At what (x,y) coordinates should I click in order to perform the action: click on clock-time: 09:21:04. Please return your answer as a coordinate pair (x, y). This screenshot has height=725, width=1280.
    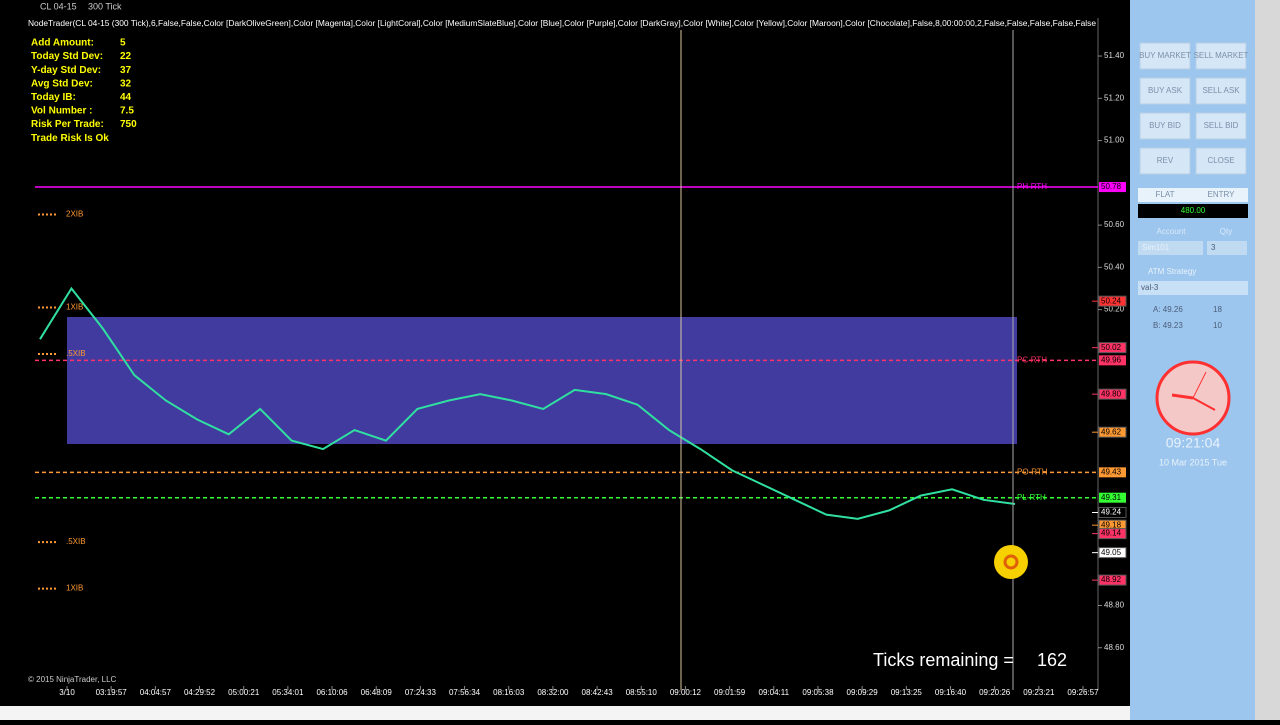
    Looking at the image, I should click on (1193, 443).